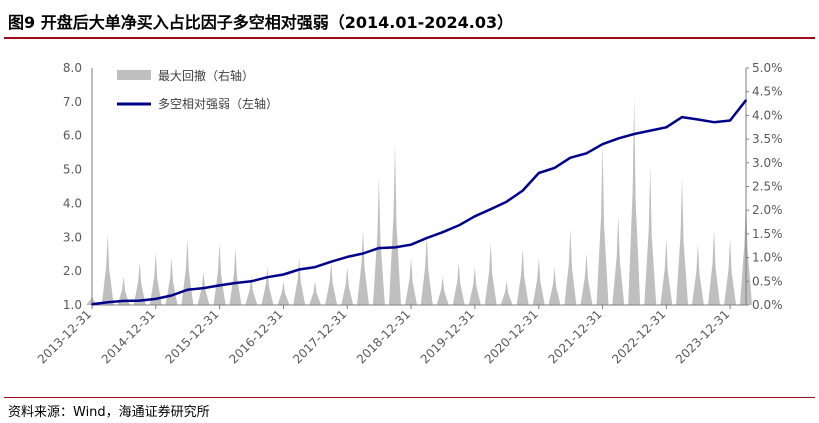  I want to click on source-note: 资料来源：Wind，海通证券研究所, so click(109, 412).